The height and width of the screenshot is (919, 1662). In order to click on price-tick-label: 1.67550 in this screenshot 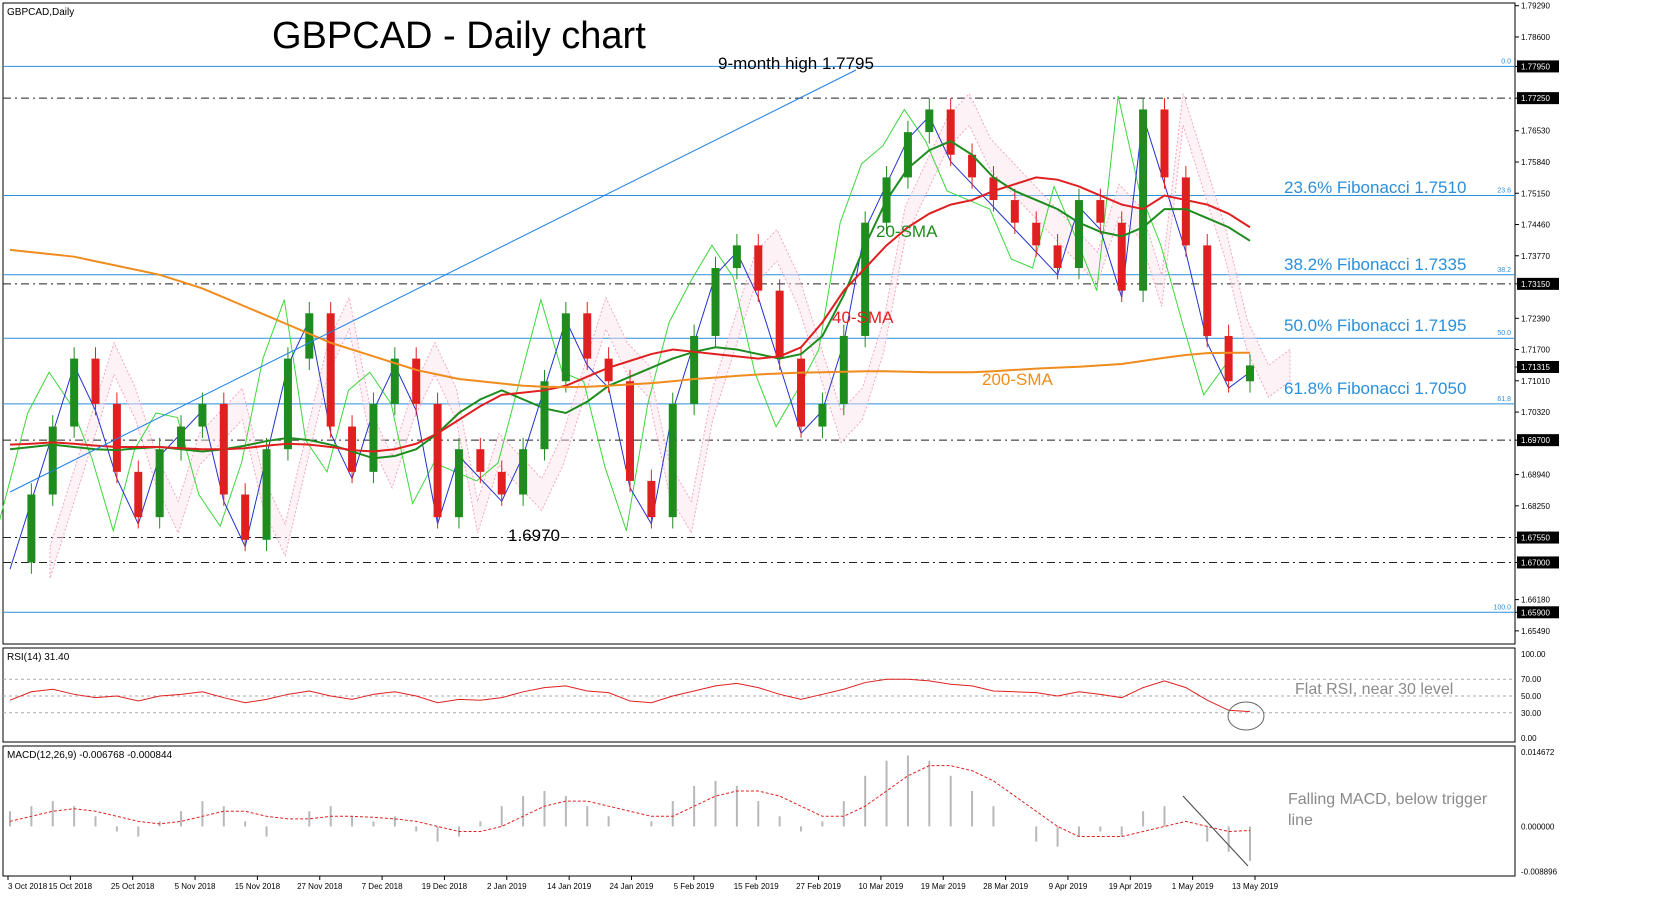, I will do `click(1535, 538)`.